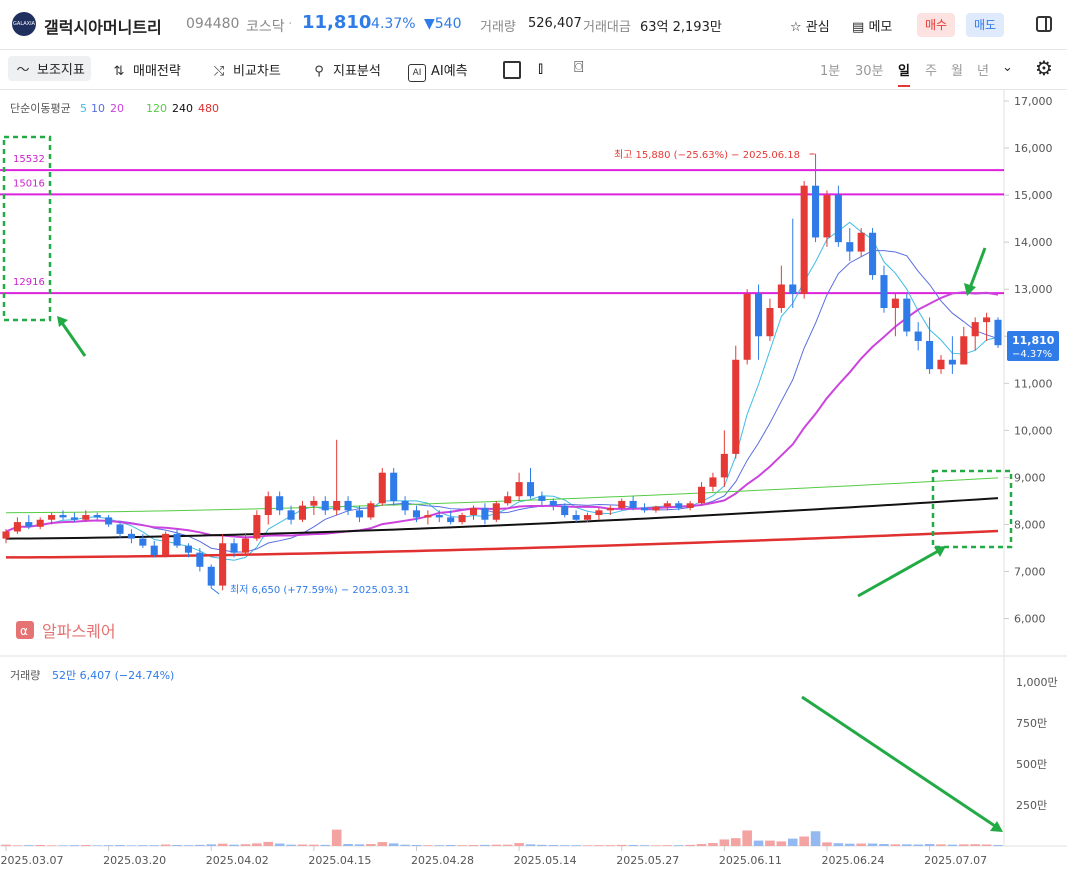  Describe the element at coordinates (25, 630) in the screenshot. I see `alphasquare-logo: α` at that location.